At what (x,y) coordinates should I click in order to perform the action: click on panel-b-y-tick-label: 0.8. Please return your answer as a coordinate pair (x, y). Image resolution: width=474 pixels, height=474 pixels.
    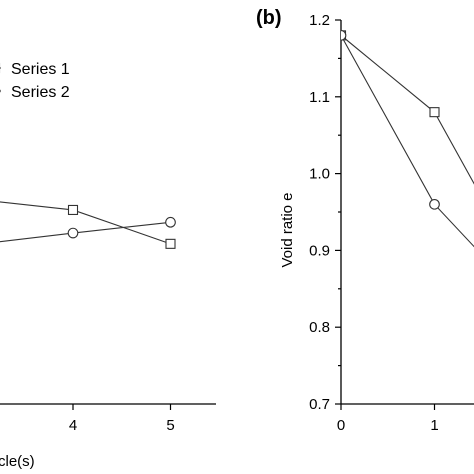
    Looking at the image, I should click on (319, 327).